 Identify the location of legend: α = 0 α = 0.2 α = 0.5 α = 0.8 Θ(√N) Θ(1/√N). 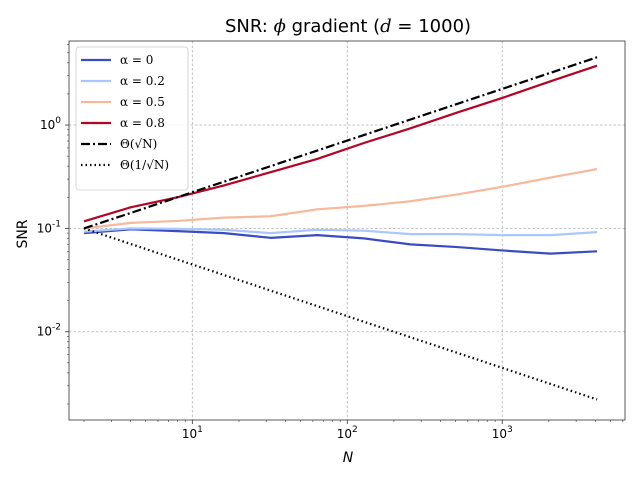
(132, 118).